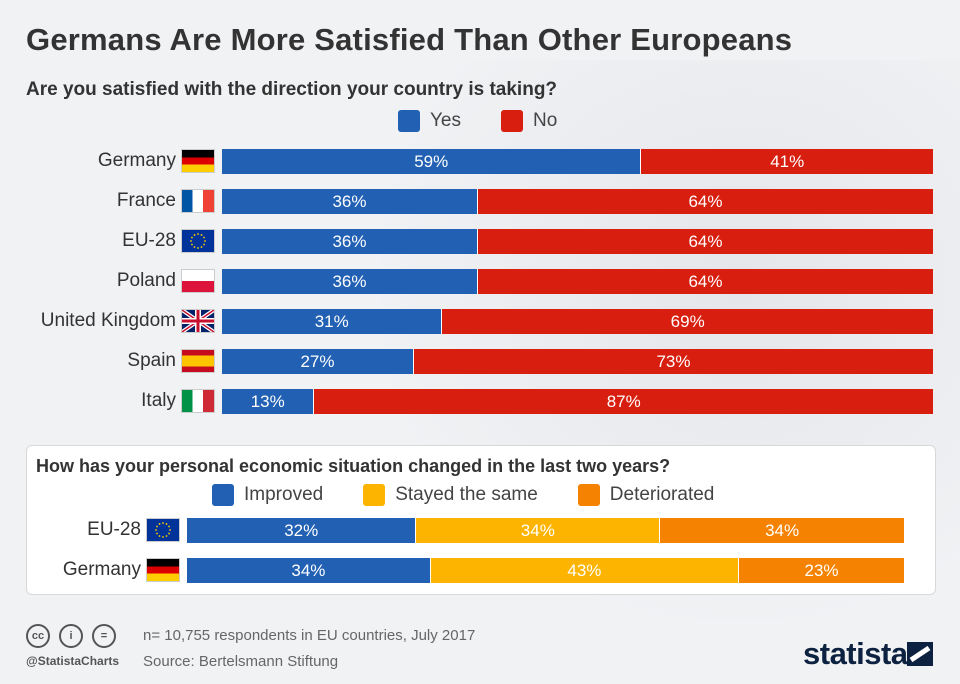 The height and width of the screenshot is (684, 960). Describe the element at coordinates (497, 121) in the screenshot. I see `chart1-legend: Yes No` at that location.